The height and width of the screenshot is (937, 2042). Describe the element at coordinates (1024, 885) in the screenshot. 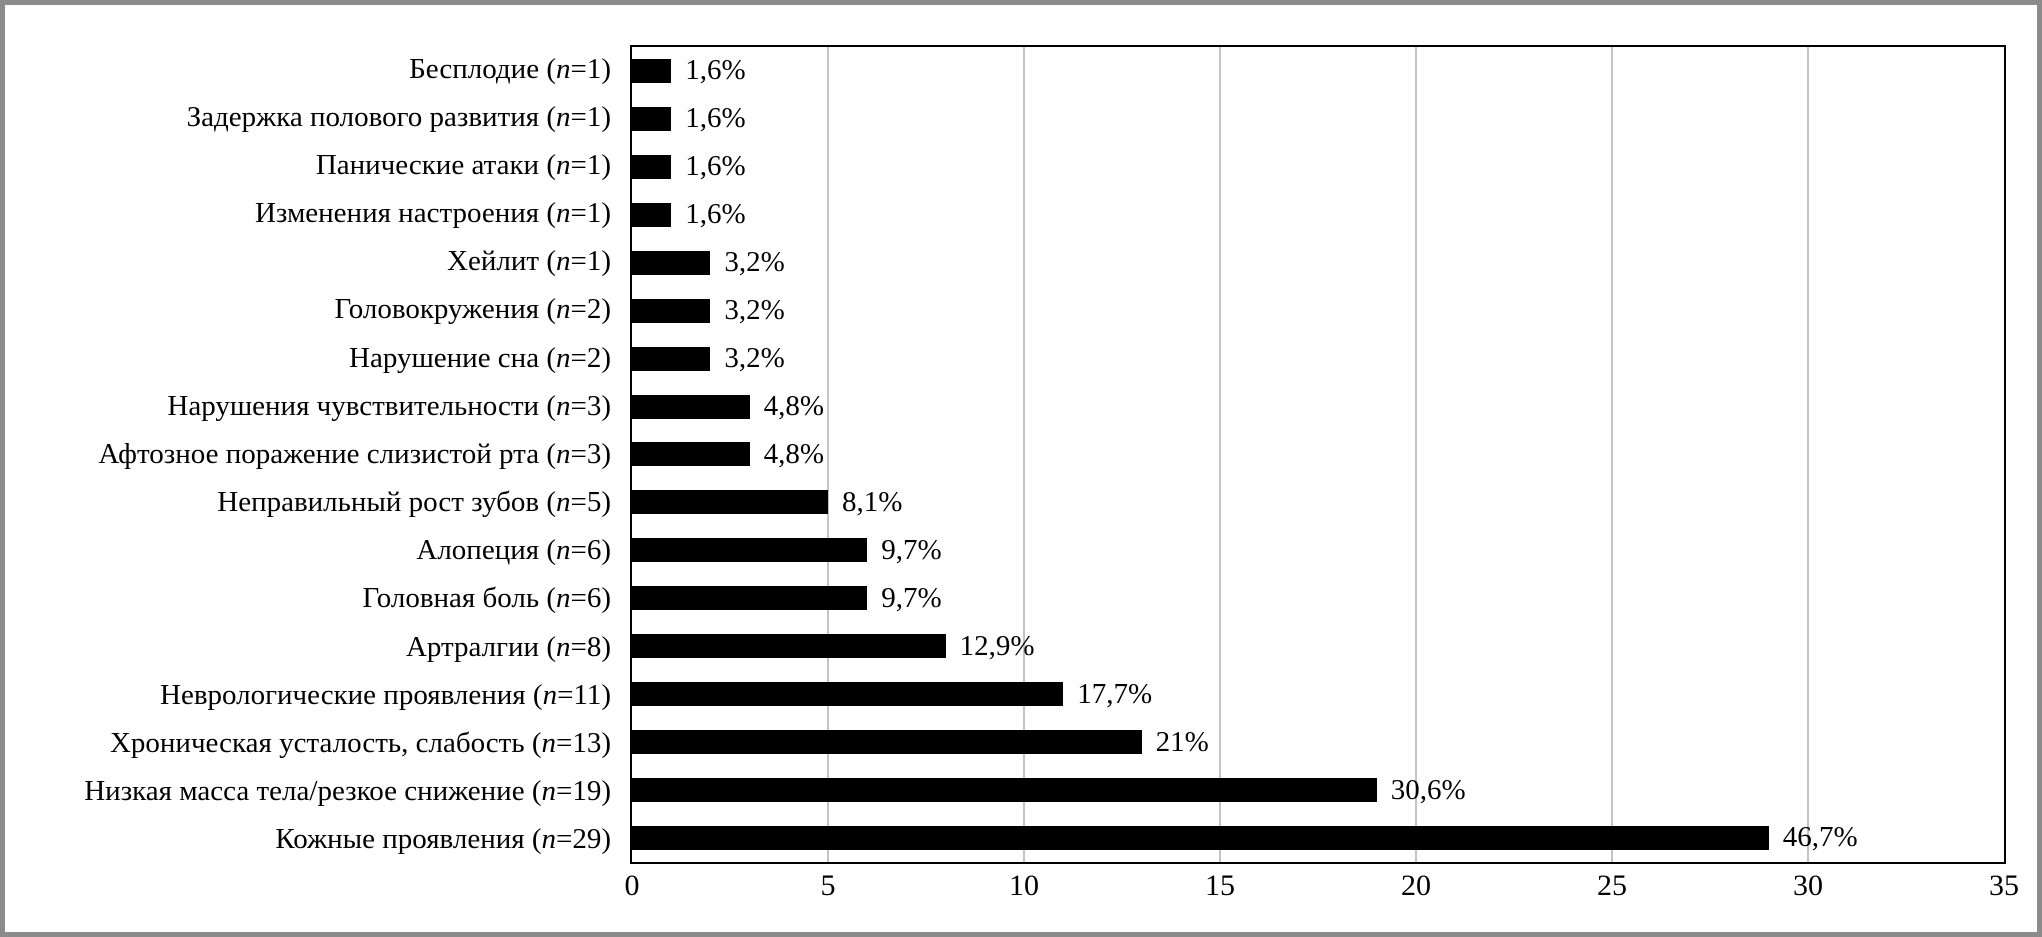

I see `x-tick-label: 10` at that location.